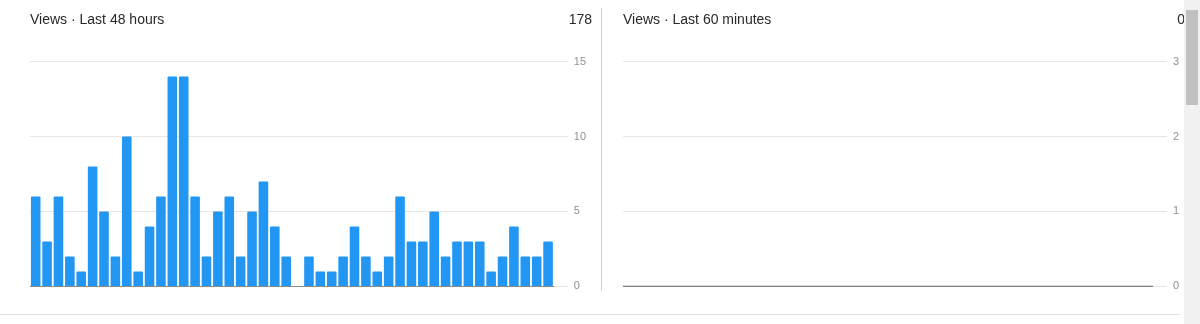 The width and height of the screenshot is (1200, 324). What do you see at coordinates (97, 19) in the screenshot?
I see `chart-title: Views · Last 48 hours` at bounding box center [97, 19].